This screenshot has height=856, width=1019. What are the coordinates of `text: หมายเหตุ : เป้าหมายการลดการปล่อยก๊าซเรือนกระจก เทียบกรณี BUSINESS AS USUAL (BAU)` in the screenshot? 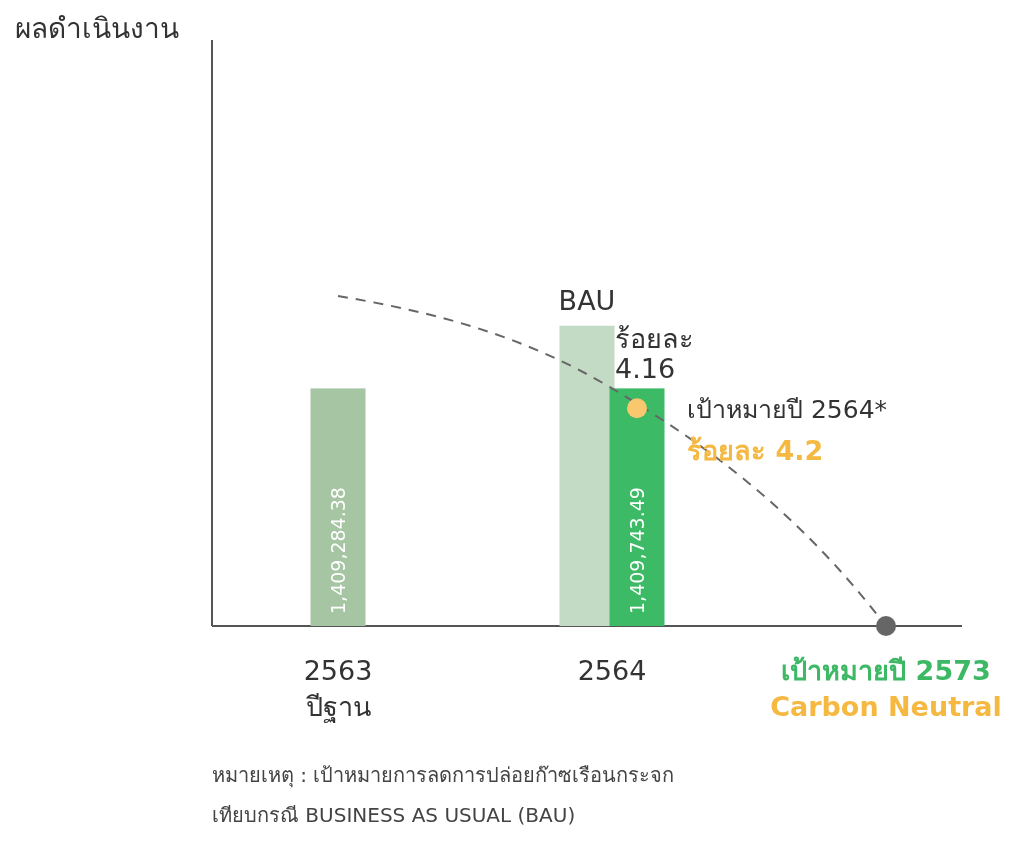 It's located at (443, 795).